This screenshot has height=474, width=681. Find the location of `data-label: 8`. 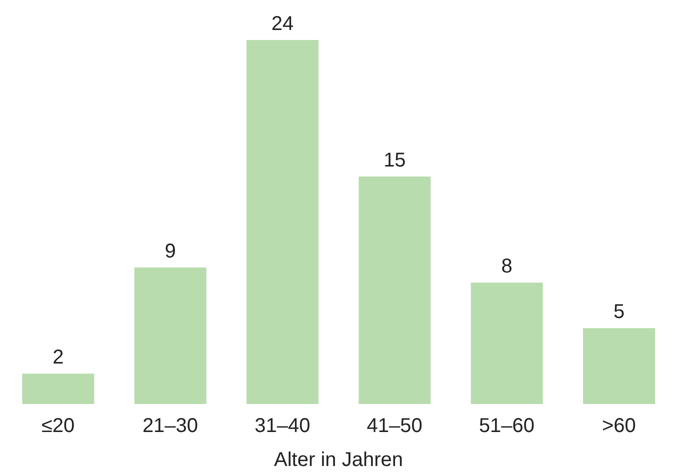

data-label: 8 is located at coordinates (506, 267).